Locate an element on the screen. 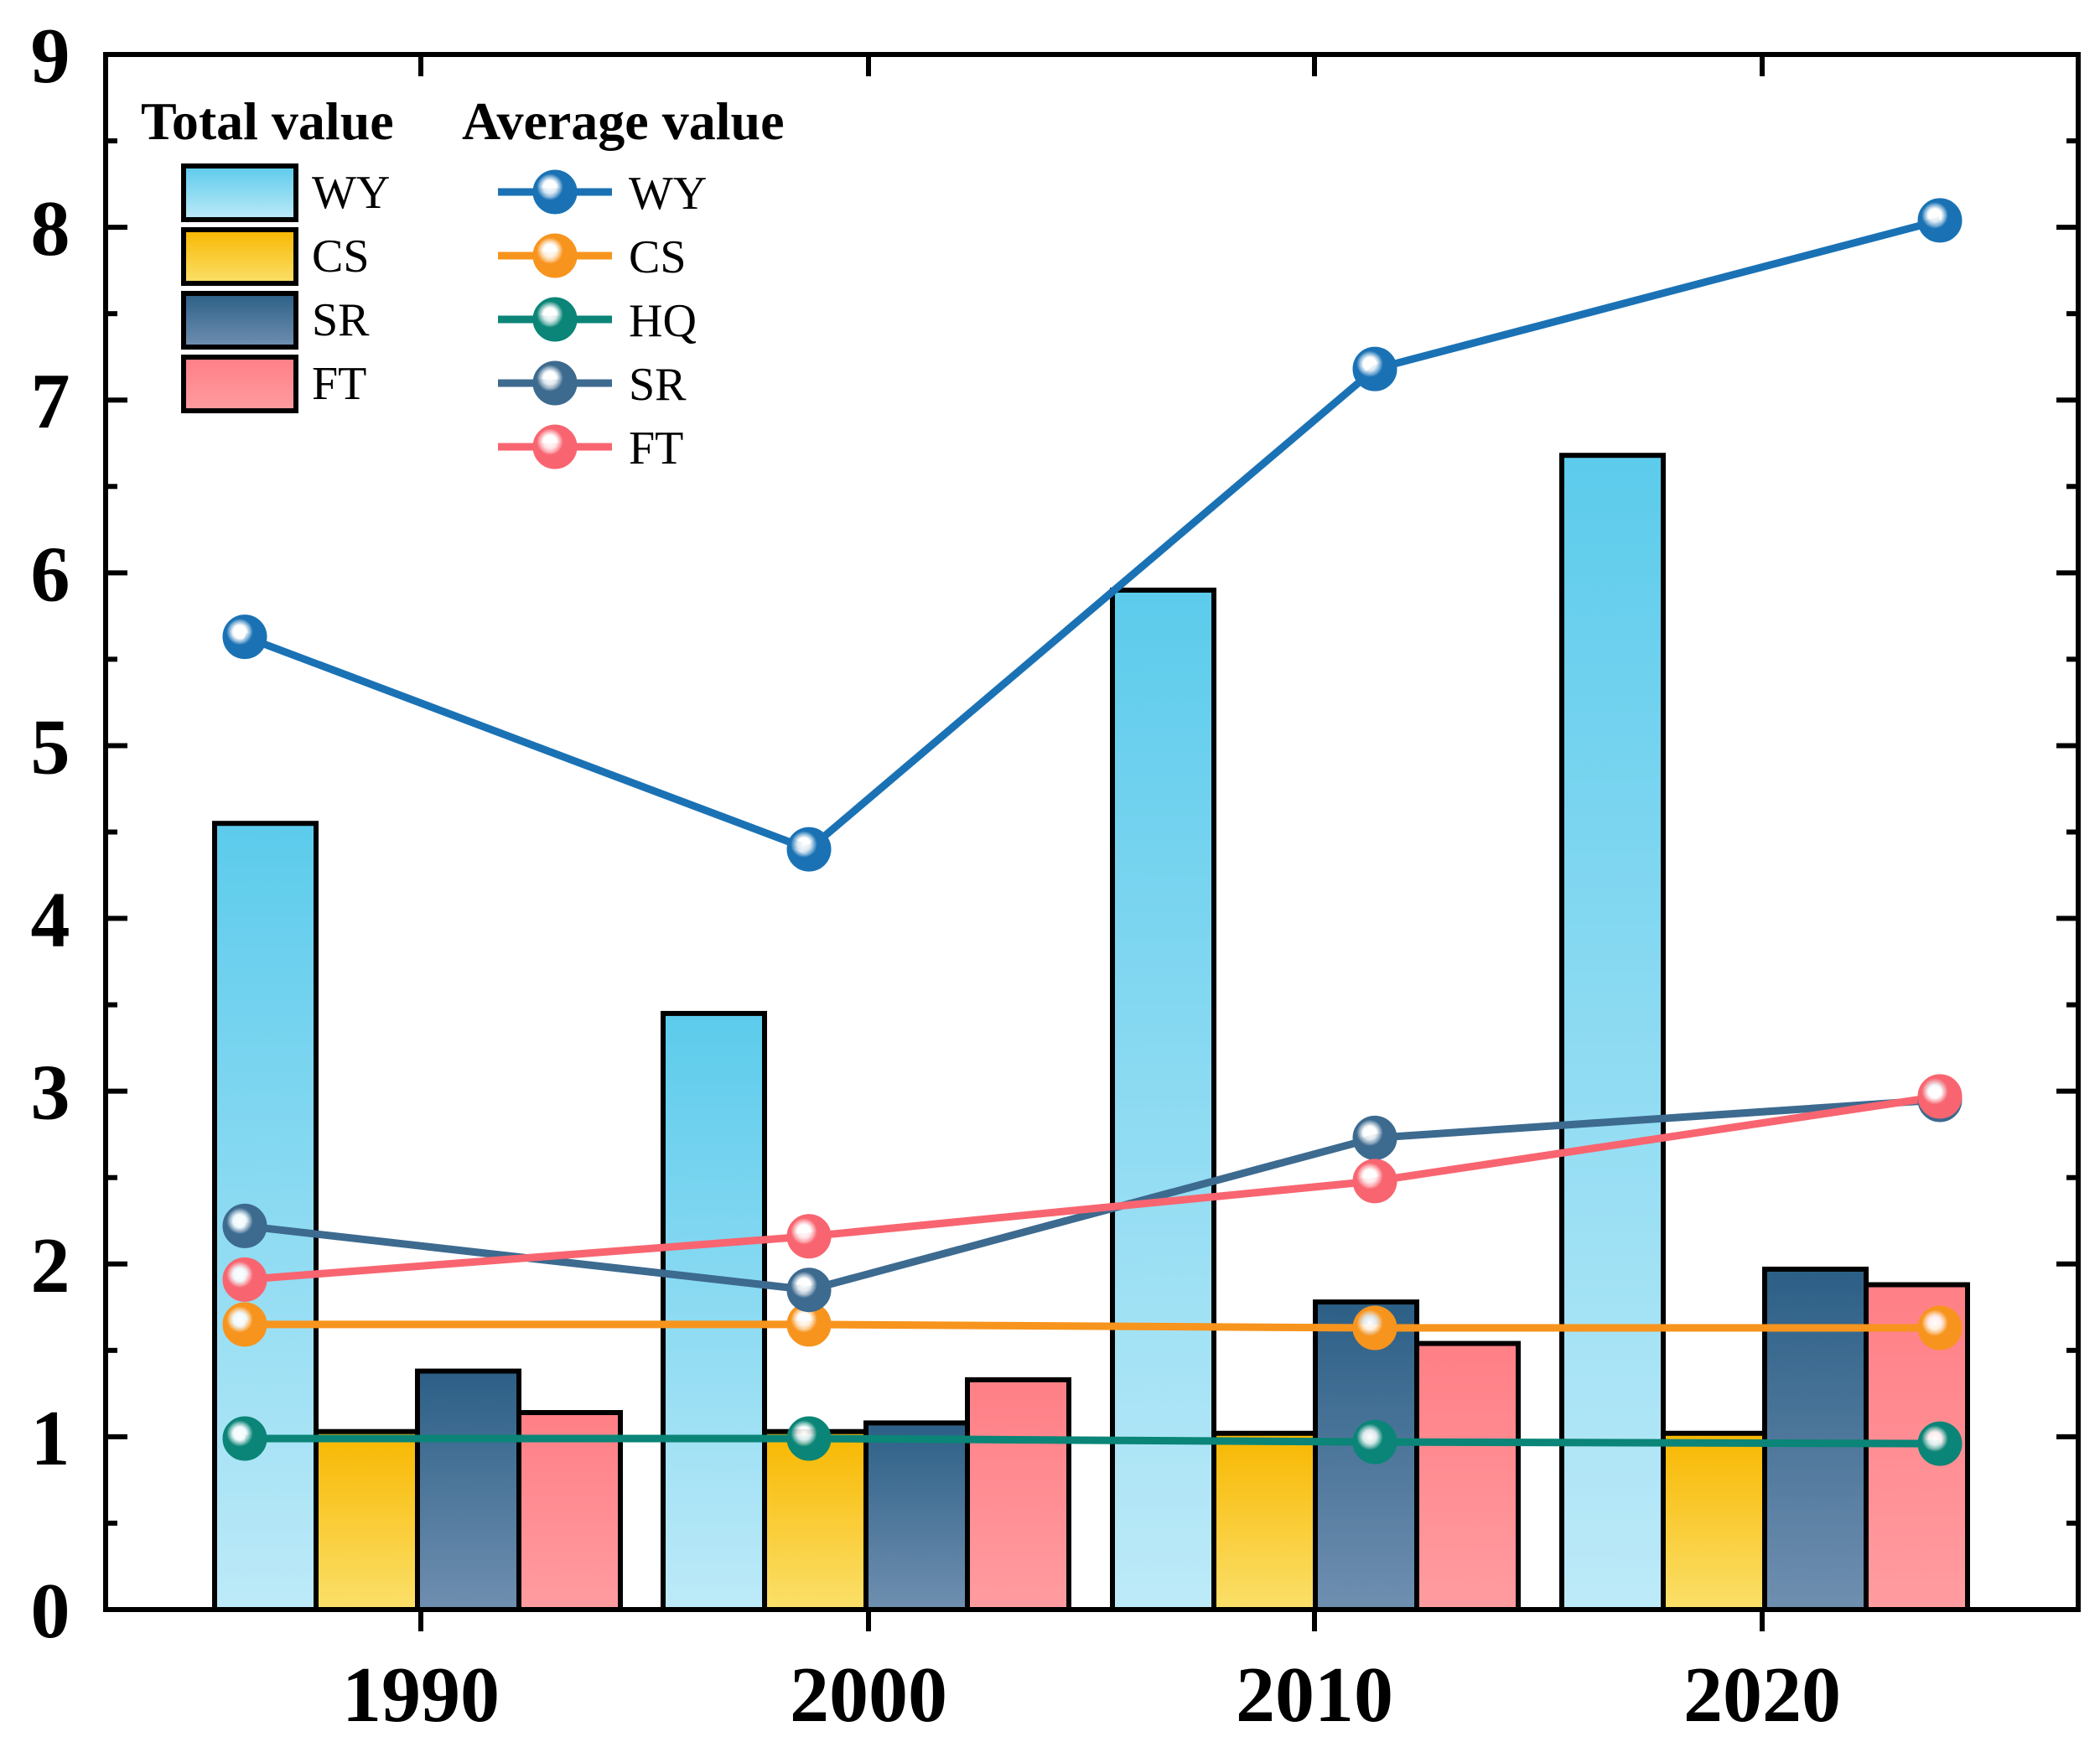 The image size is (2100, 1742). legend-bar-label-ft: FT is located at coordinates (339, 384).